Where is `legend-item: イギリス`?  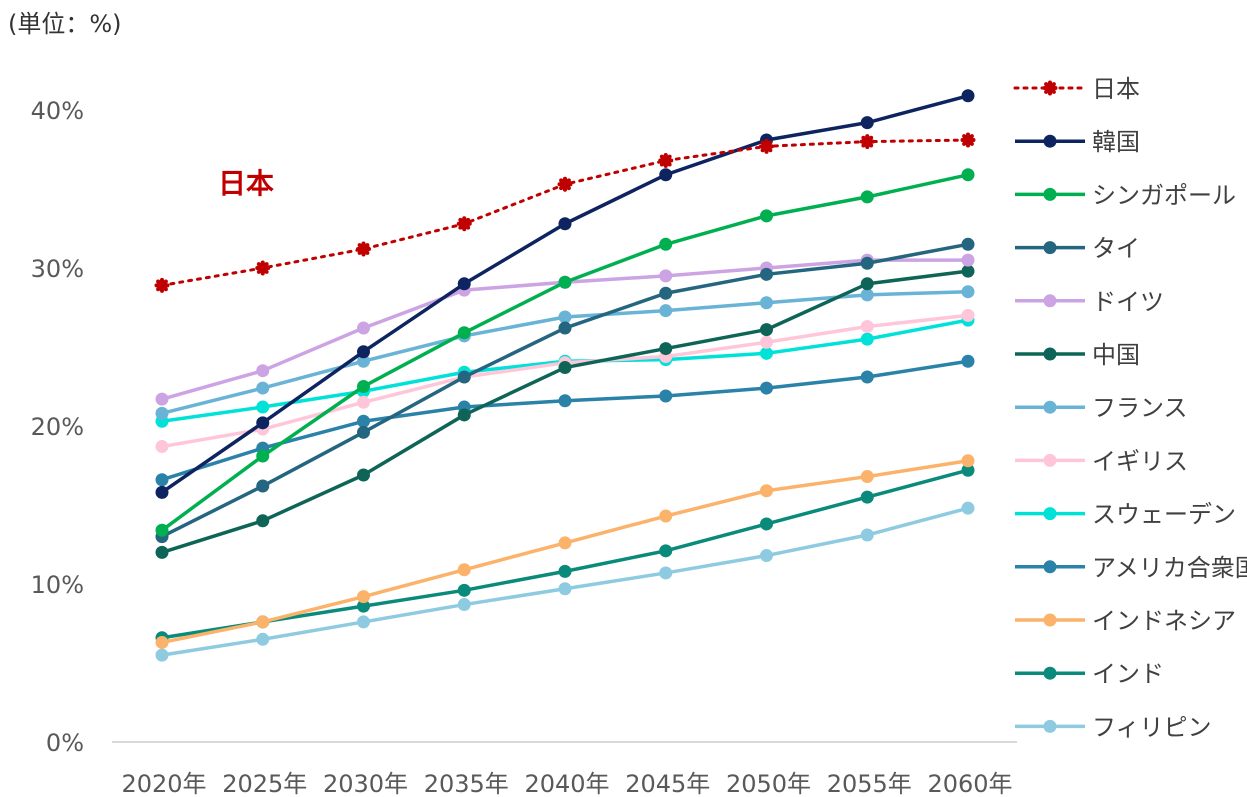 legend-item: イギリス is located at coordinates (1101, 461).